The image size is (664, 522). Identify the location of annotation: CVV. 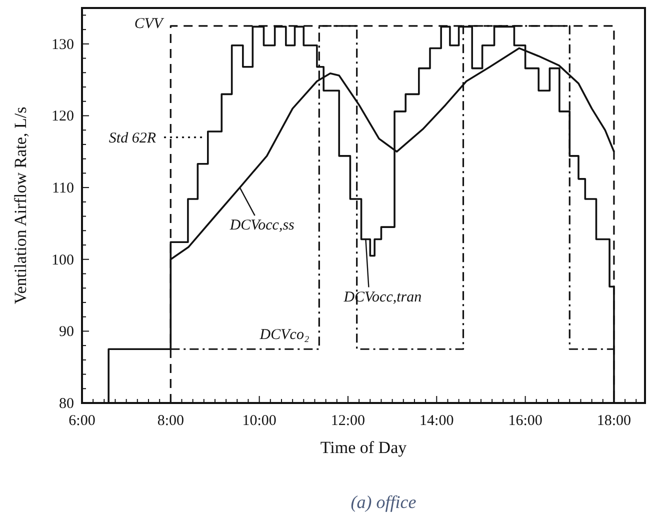
(149, 24).